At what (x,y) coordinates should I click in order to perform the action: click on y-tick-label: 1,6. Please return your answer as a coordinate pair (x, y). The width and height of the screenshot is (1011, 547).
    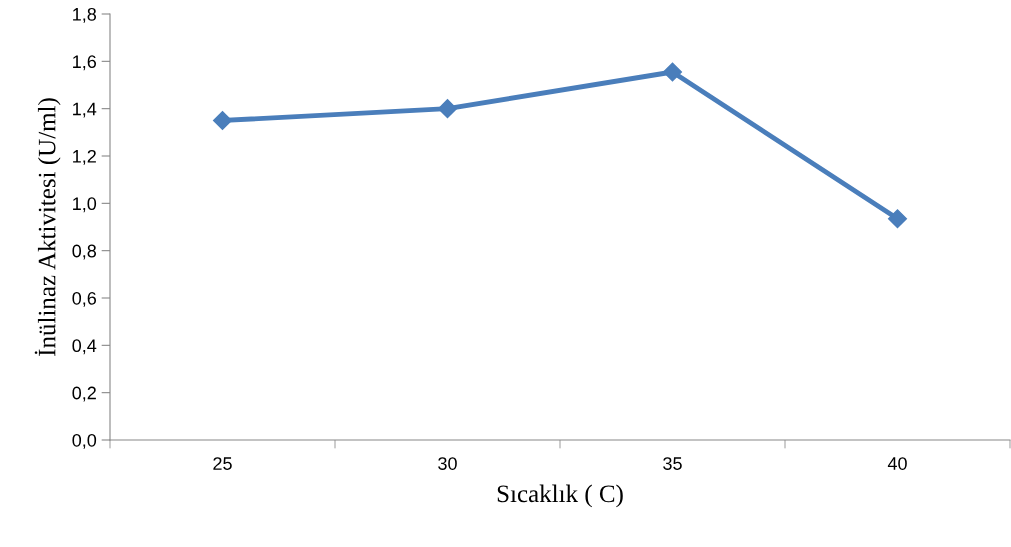
    Looking at the image, I should click on (85, 63).